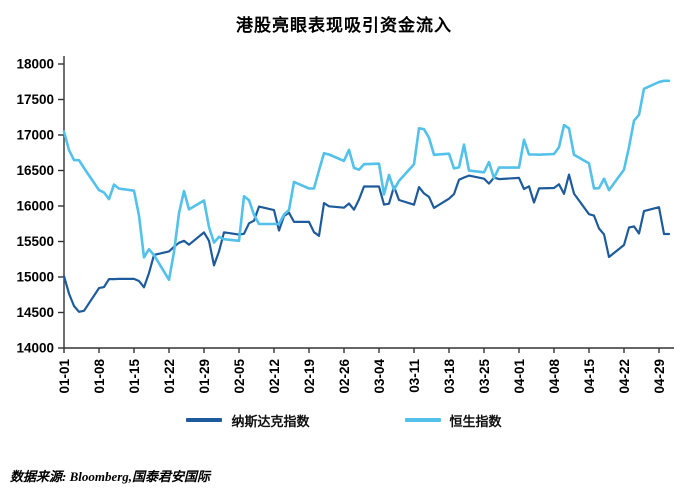 The height and width of the screenshot is (493, 688). I want to click on y-tick-label: 17500, so click(35, 99).